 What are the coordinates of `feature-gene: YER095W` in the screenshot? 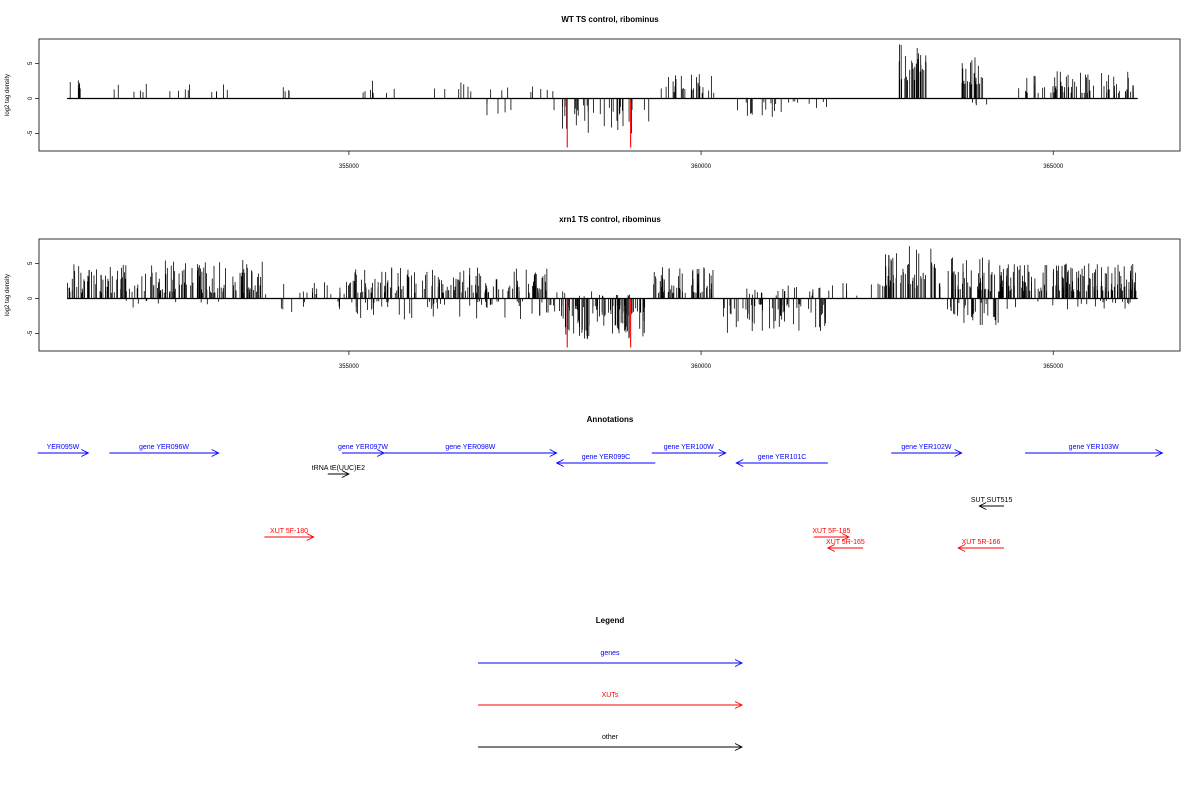 It's located at (63, 450).